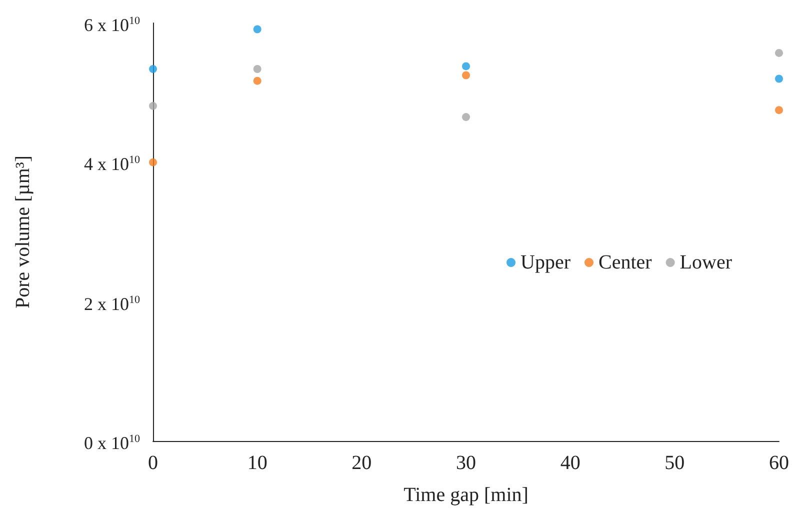 Image resolution: width=797 pixels, height=525 pixels. Describe the element at coordinates (674, 463) in the screenshot. I see `x-tick-label: 50` at that location.